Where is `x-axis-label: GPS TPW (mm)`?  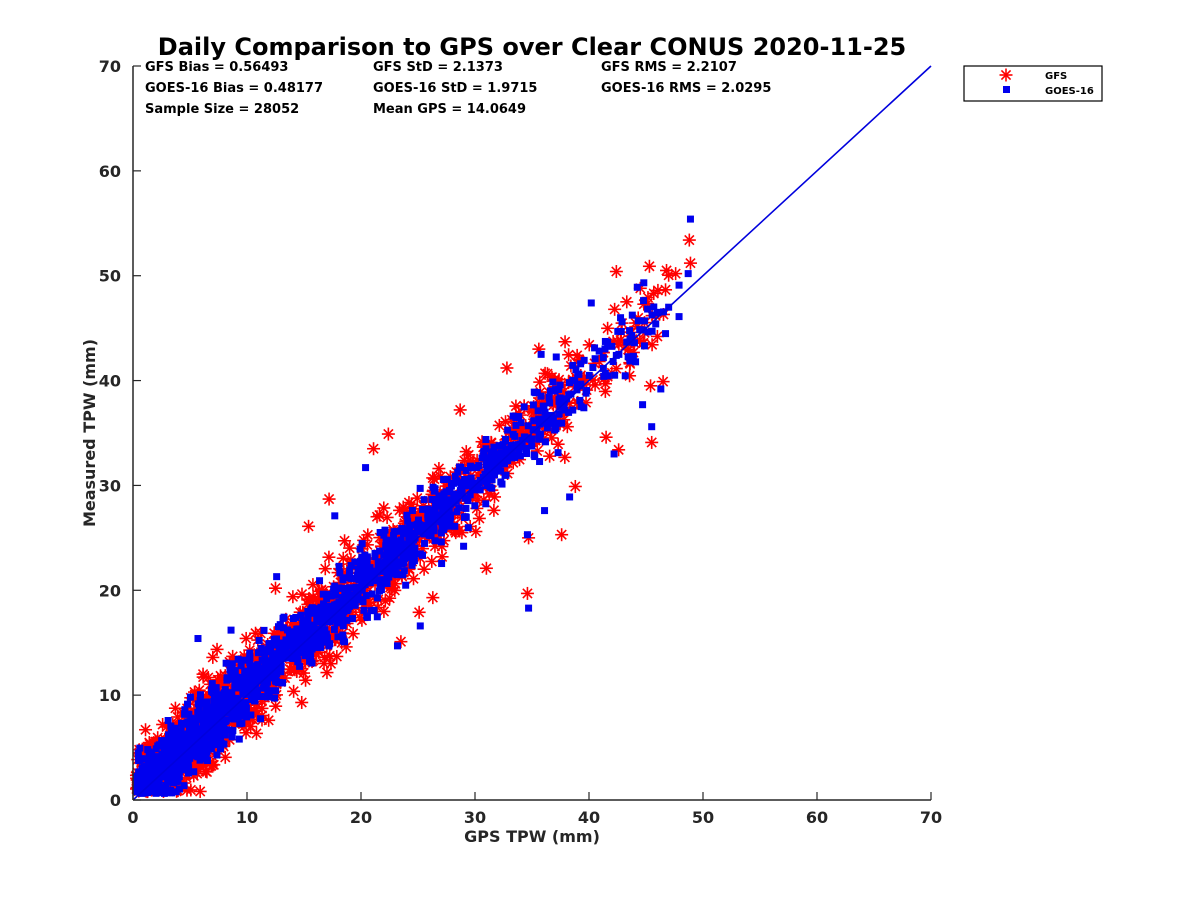 x-axis-label: GPS TPW (mm) is located at coordinates (532, 836).